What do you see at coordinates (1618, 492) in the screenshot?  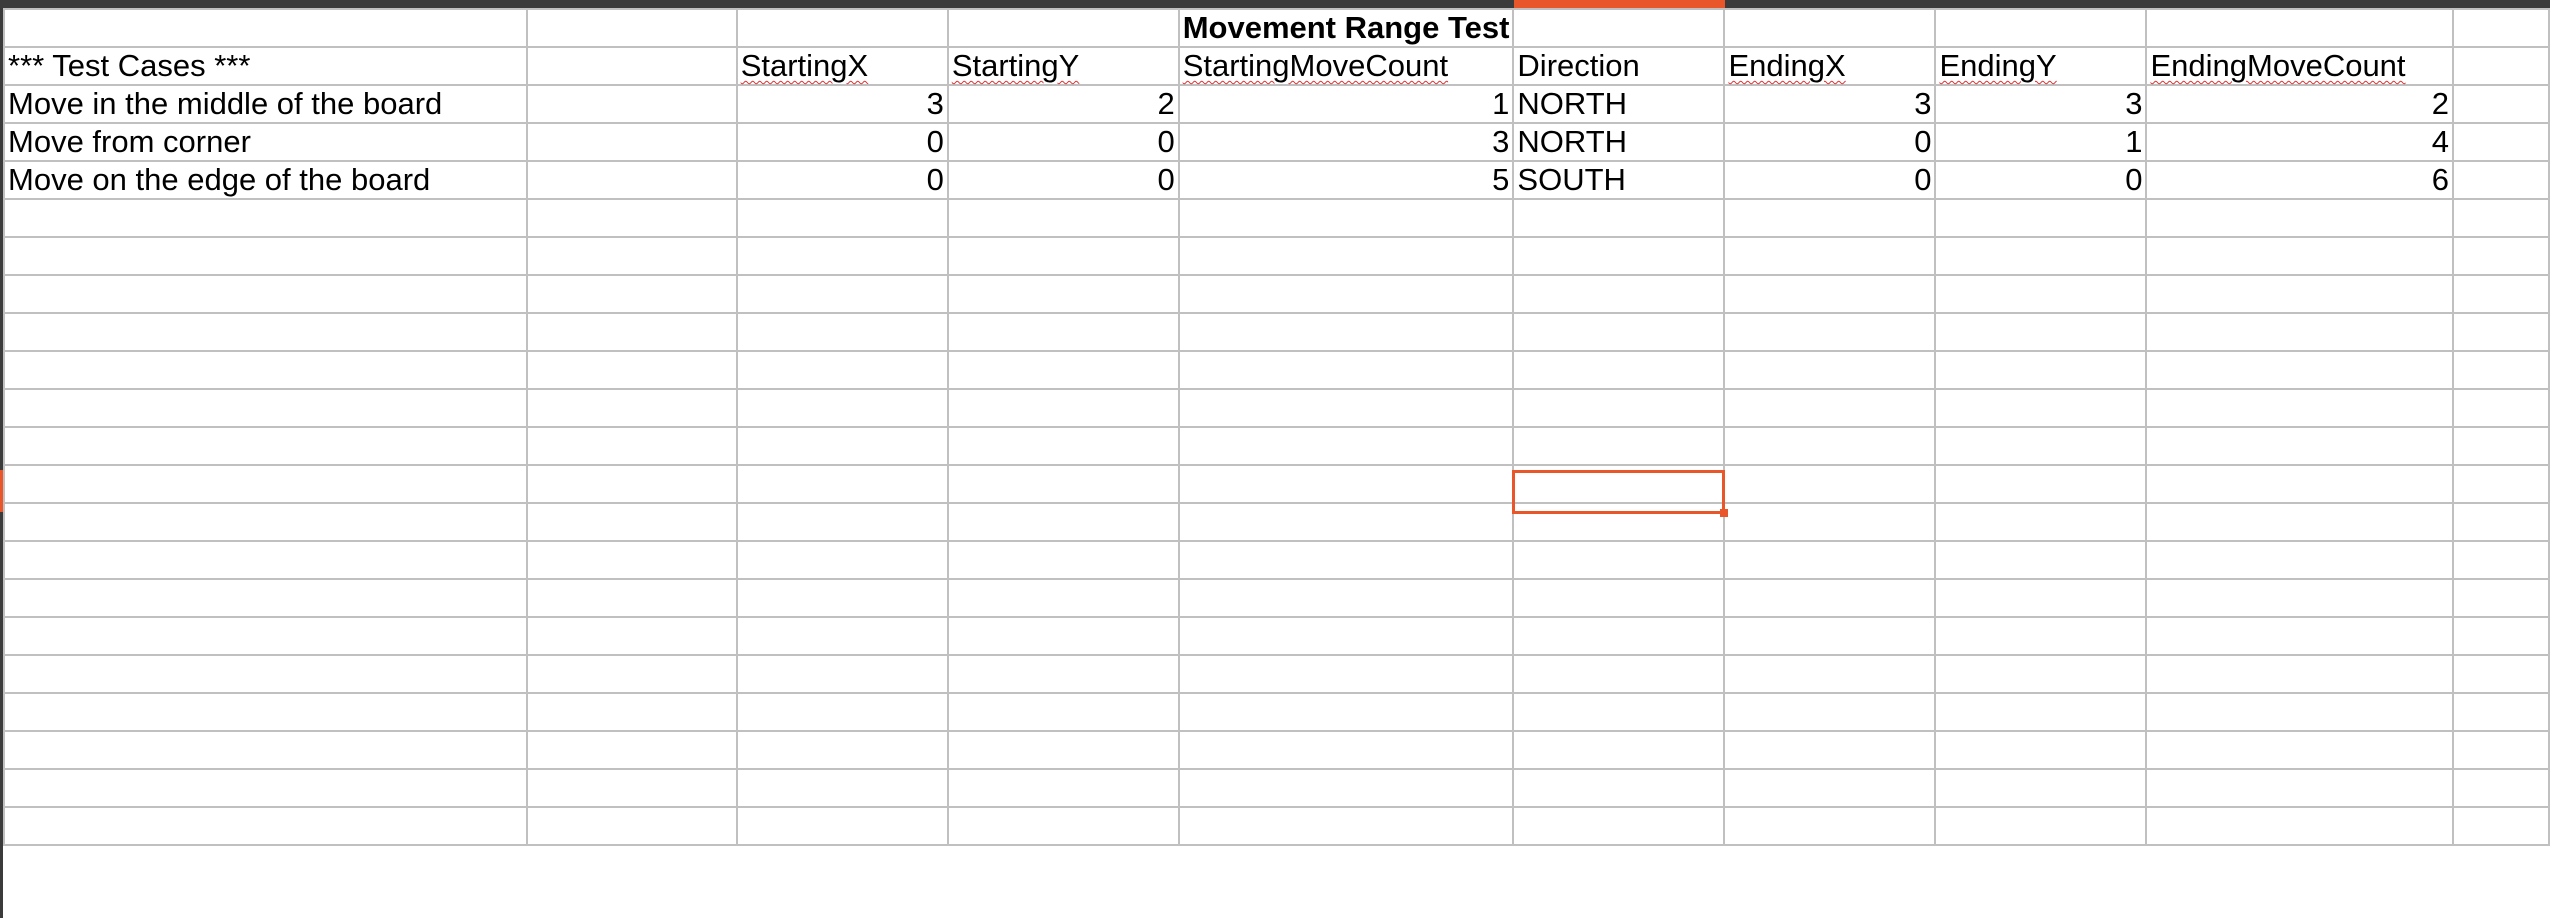 I see `active-cell-cursor` at bounding box center [1618, 492].